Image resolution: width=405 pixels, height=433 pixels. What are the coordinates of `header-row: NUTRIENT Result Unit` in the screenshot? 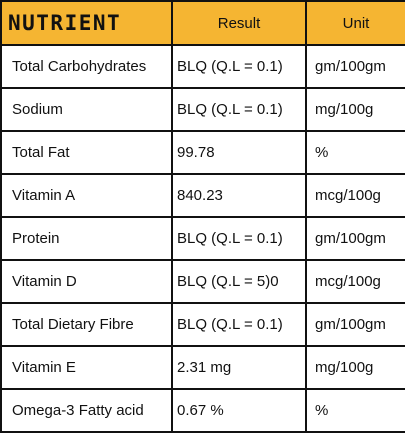 It's located at (202, 23).